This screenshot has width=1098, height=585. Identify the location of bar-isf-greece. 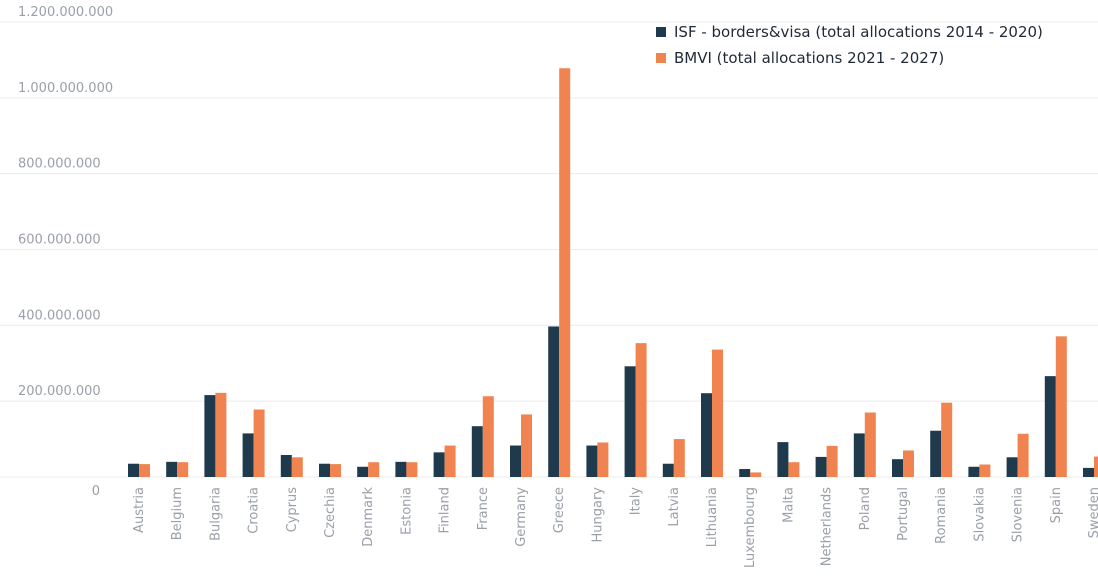
(554, 401).